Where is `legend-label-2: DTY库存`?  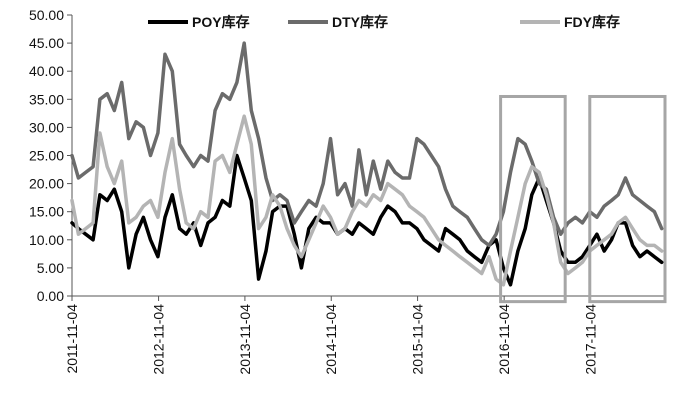
legend-label-2: DTY库存 is located at coordinates (360, 22).